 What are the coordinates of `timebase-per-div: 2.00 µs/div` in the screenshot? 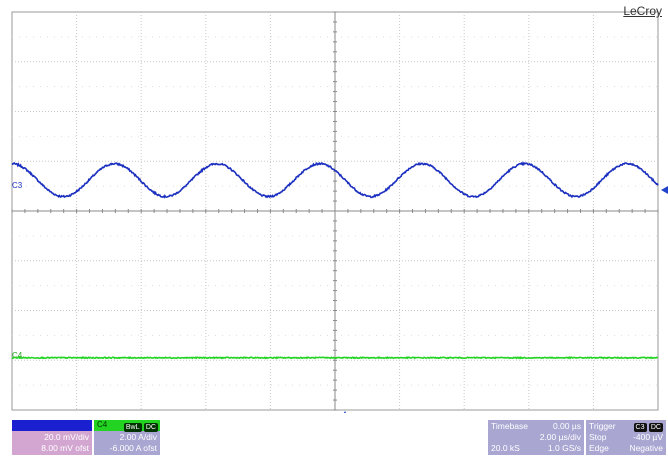 It's located at (560, 437).